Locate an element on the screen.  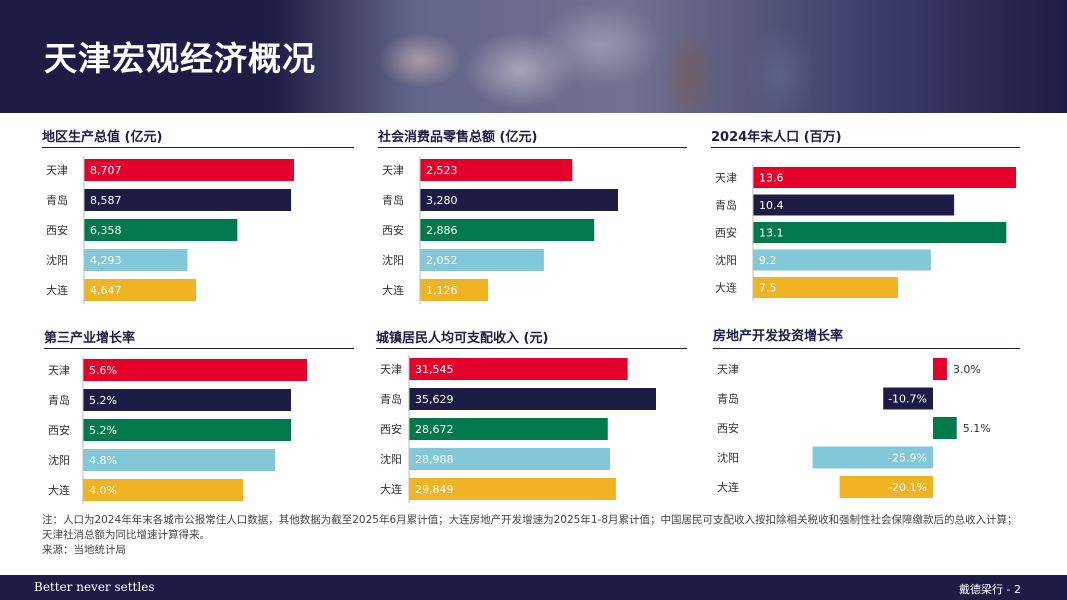
data-label: 13.1 is located at coordinates (771, 233).